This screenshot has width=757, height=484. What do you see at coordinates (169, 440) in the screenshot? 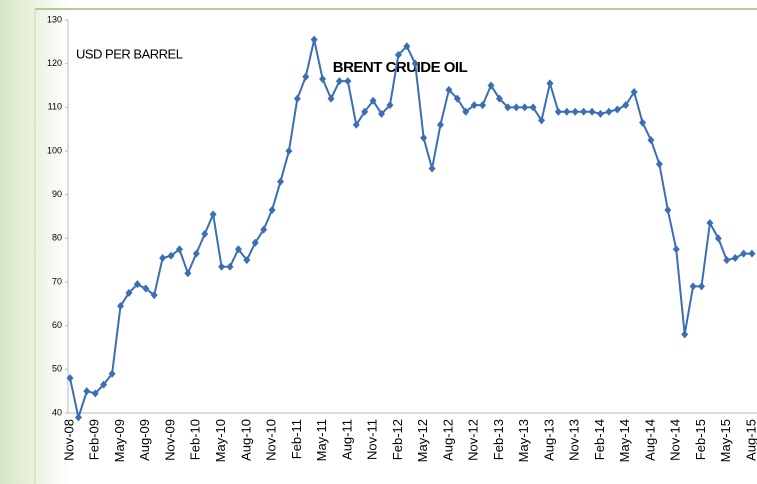
I see `x-tick-label: Nov-09` at bounding box center [169, 440].